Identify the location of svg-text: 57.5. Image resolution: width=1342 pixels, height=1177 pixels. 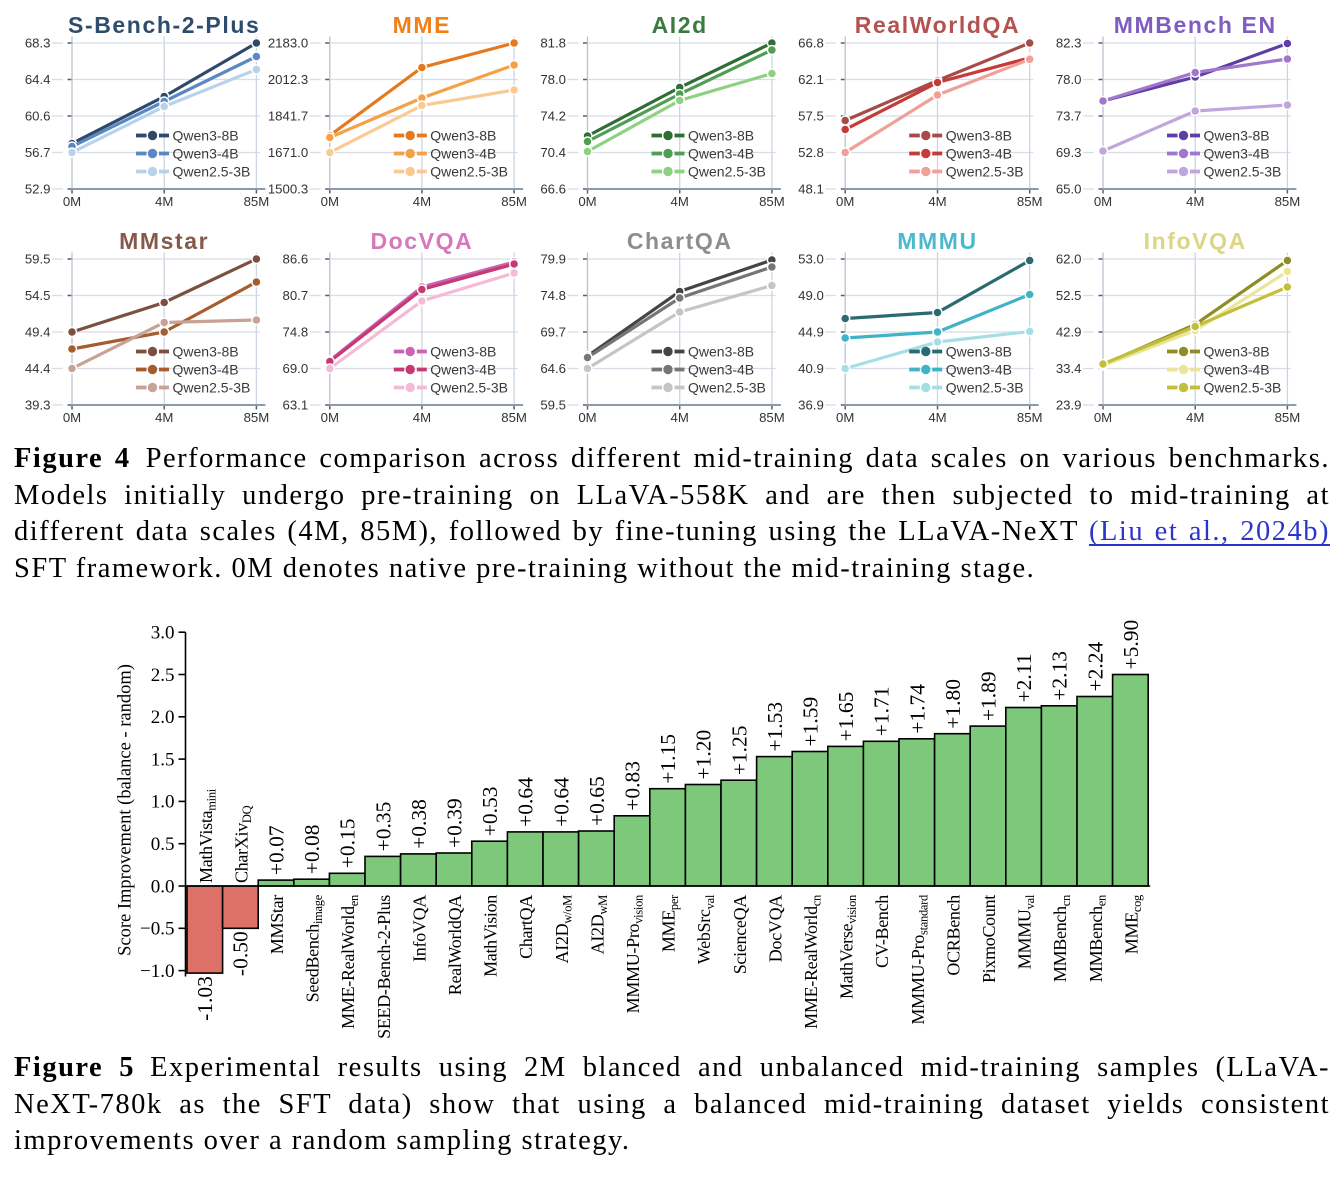
(811, 116).